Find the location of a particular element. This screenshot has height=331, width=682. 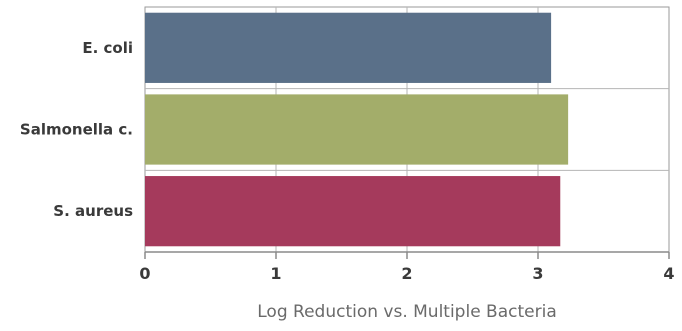

x-axis-ticks: 0 1 2 3 4 is located at coordinates (407, 267).